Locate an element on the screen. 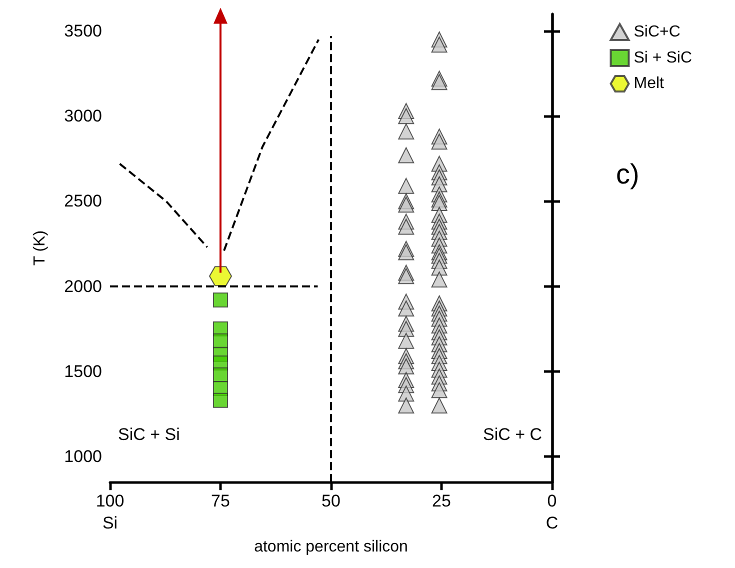 The height and width of the screenshot is (568, 735). legend-label: Melt is located at coordinates (649, 83).